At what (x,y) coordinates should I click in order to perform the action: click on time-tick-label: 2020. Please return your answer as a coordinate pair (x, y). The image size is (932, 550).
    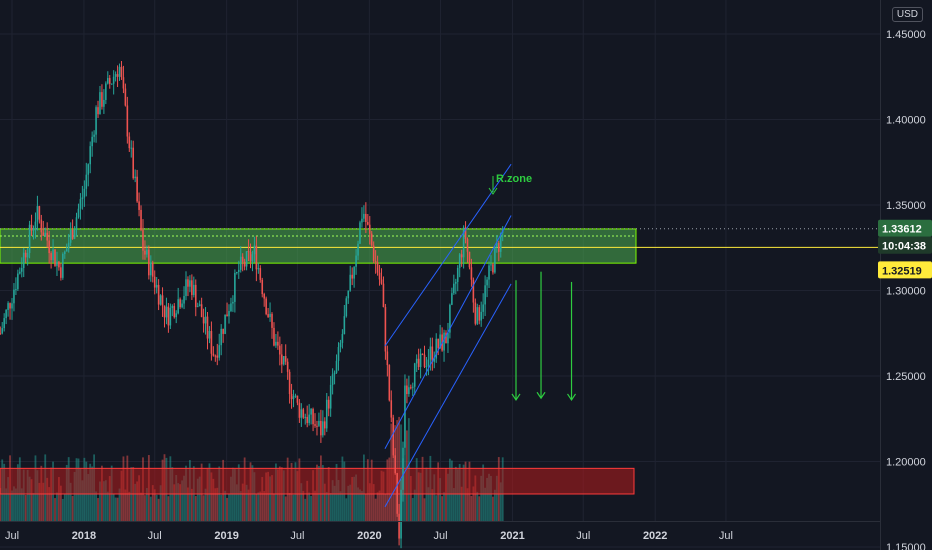
    Looking at the image, I should click on (369, 536).